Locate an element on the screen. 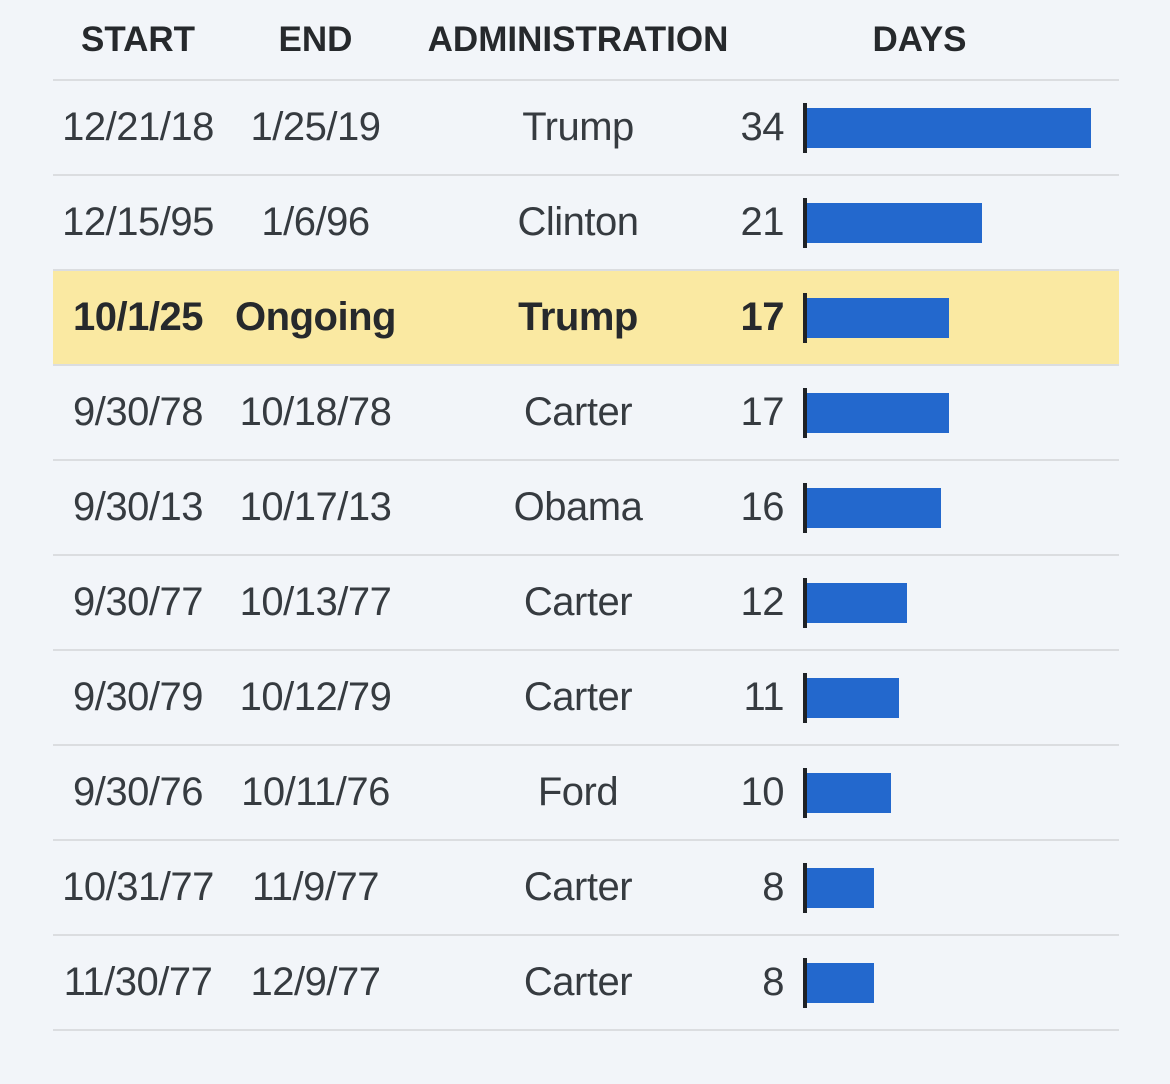  table-row: 9/30/79 10/12/79 Carter 11 is located at coordinates (586, 698).